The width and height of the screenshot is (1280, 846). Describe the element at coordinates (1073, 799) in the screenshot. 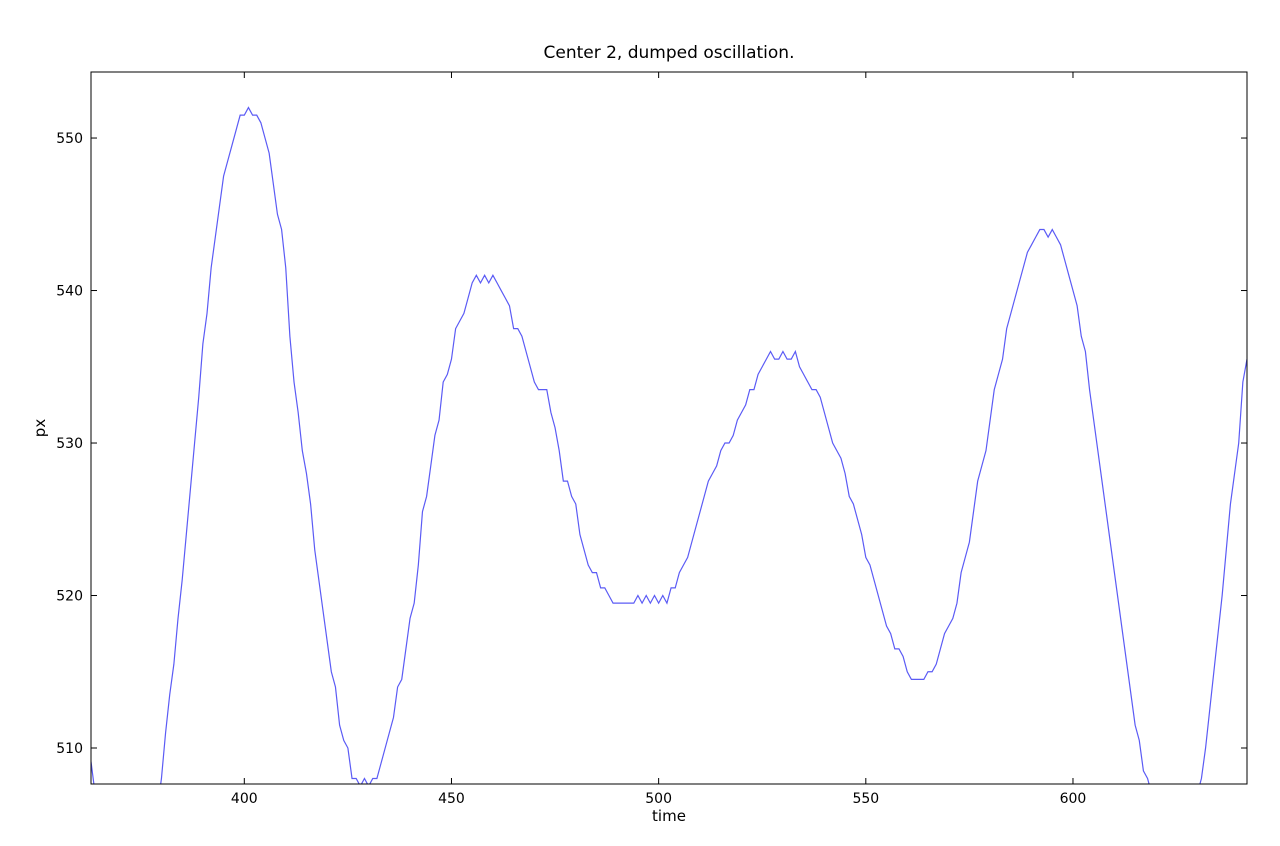

I see `x-tick-label: 600` at that location.